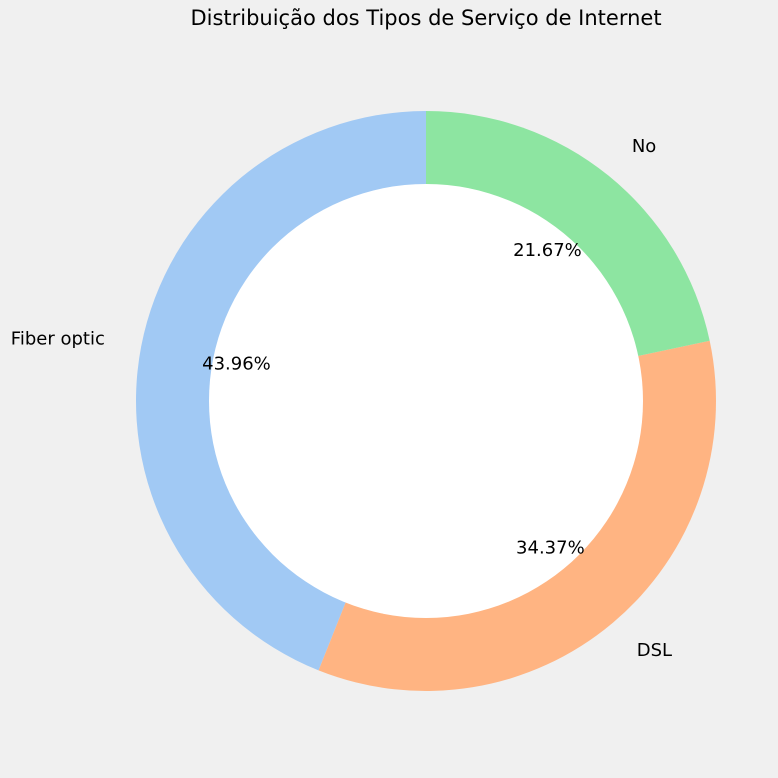  What do you see at coordinates (547, 250) in the screenshot?
I see `pct-label-no: 21.67%` at bounding box center [547, 250].